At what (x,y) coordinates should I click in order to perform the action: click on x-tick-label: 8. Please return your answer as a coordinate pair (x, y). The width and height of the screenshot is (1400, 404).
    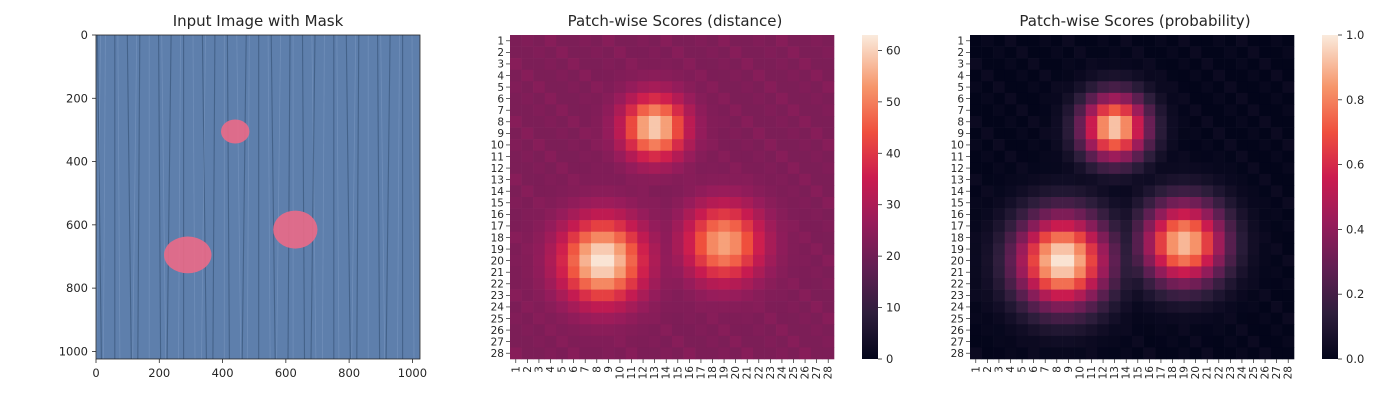
    Looking at the image, I should click on (597, 369).